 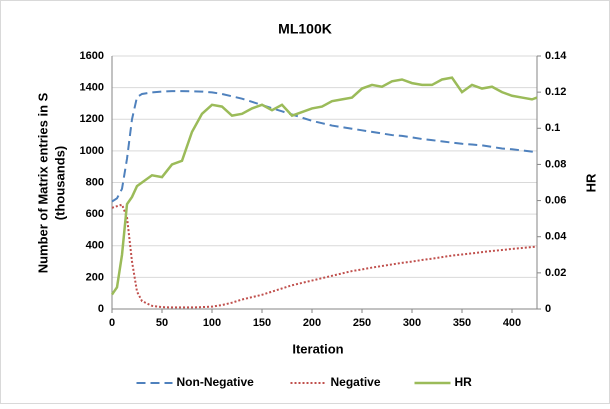 I want to click on y2-tick-label: 0.04, so click(x=556, y=237).